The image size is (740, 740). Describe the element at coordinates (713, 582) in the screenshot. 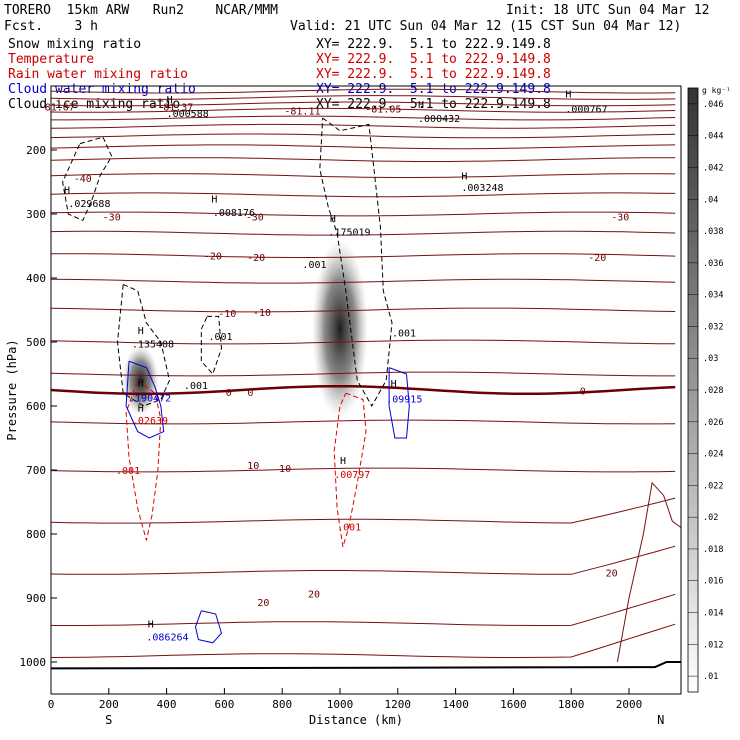

I see `colorbar-label: .016` at that location.